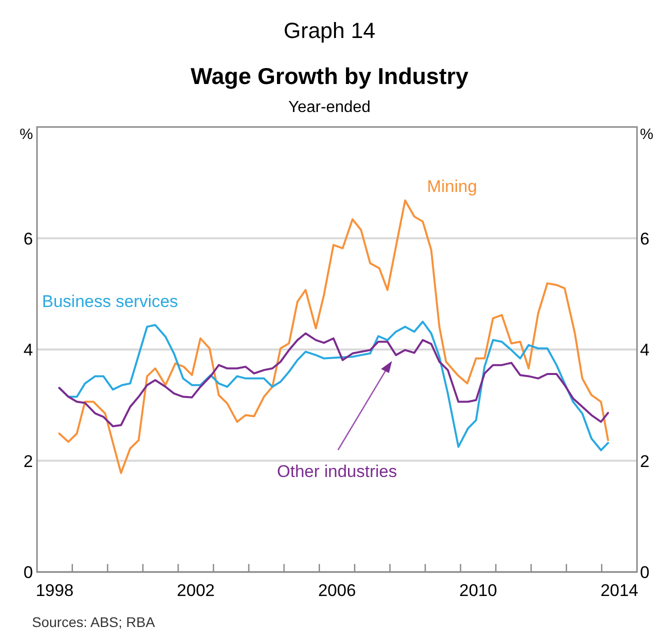 The height and width of the screenshot is (635, 659). Describe the element at coordinates (55, 590) in the screenshot. I see `x-tick-label: 1998` at that location.